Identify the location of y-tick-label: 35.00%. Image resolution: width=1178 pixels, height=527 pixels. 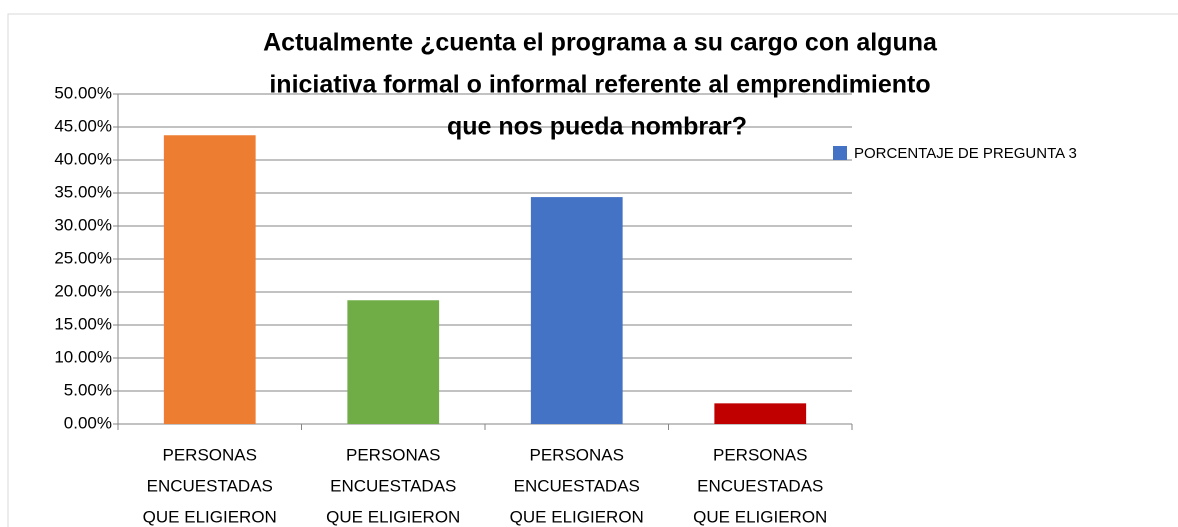
(83, 191).